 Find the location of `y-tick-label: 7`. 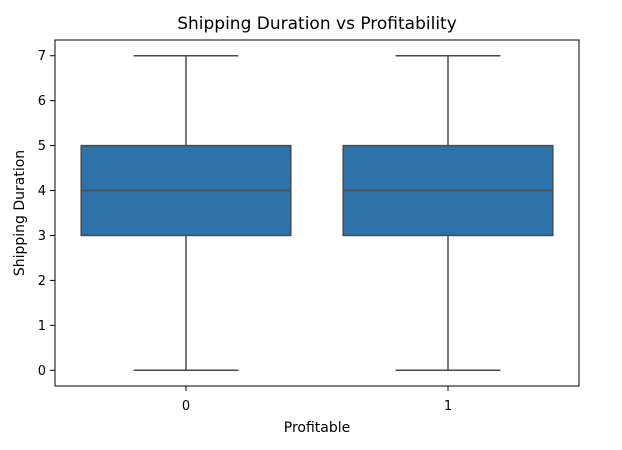

y-tick-label: 7 is located at coordinates (42, 56).